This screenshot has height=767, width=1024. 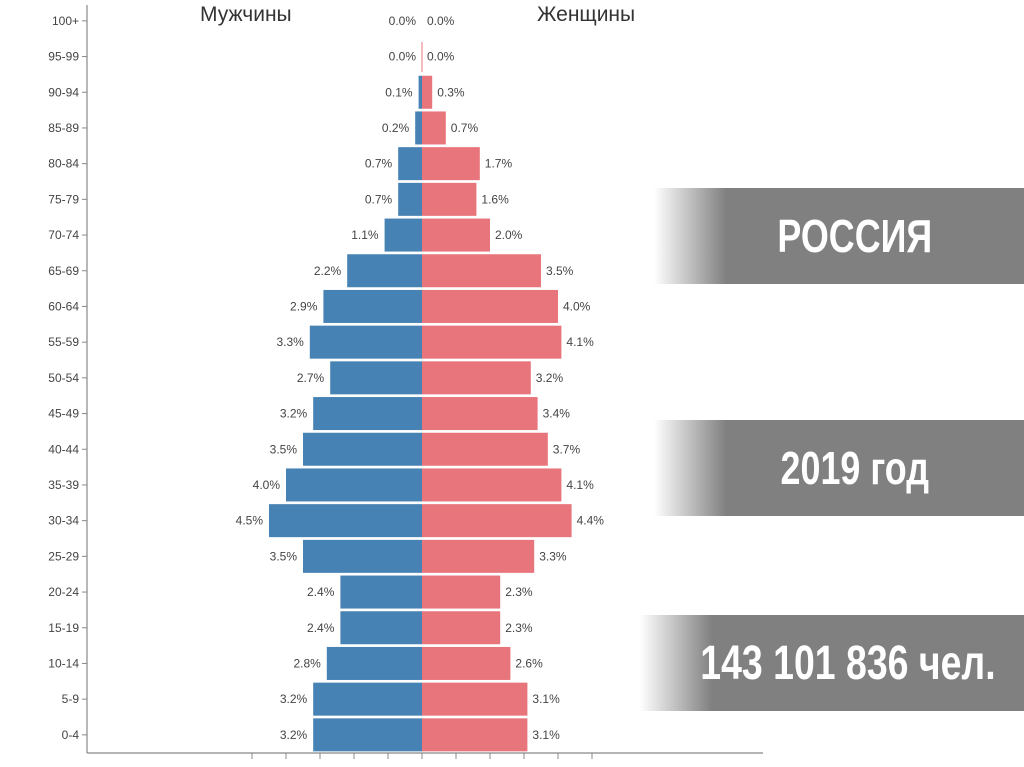 What do you see at coordinates (63, 92) in the screenshot?
I see `age-group-label: 90-94` at bounding box center [63, 92].